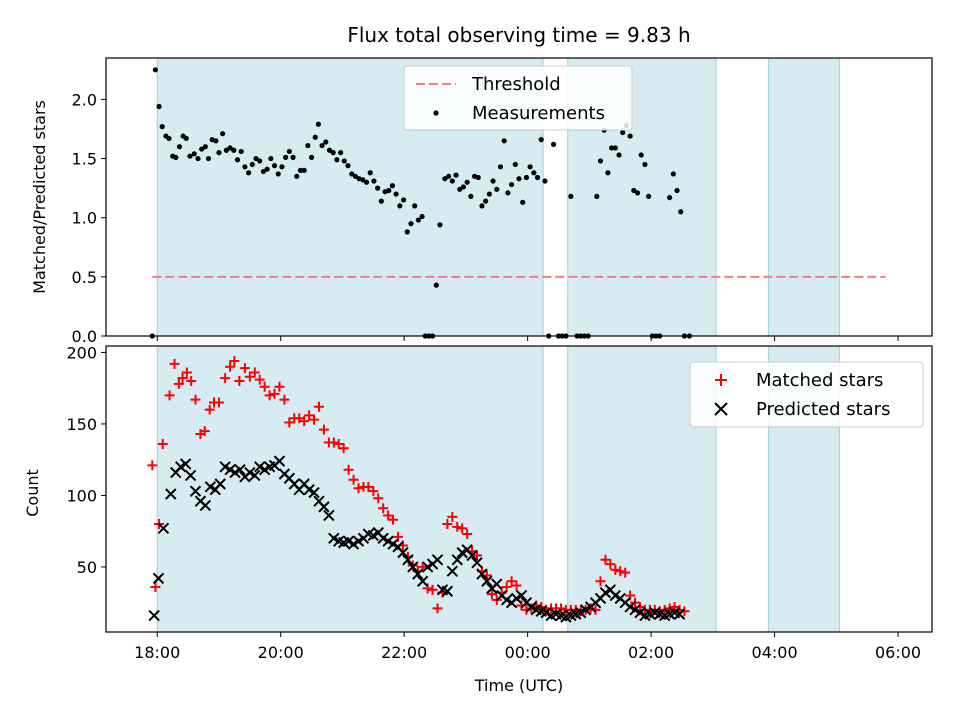  What do you see at coordinates (87, 567) in the screenshot?
I see `y-tick-label: 50` at bounding box center [87, 567].